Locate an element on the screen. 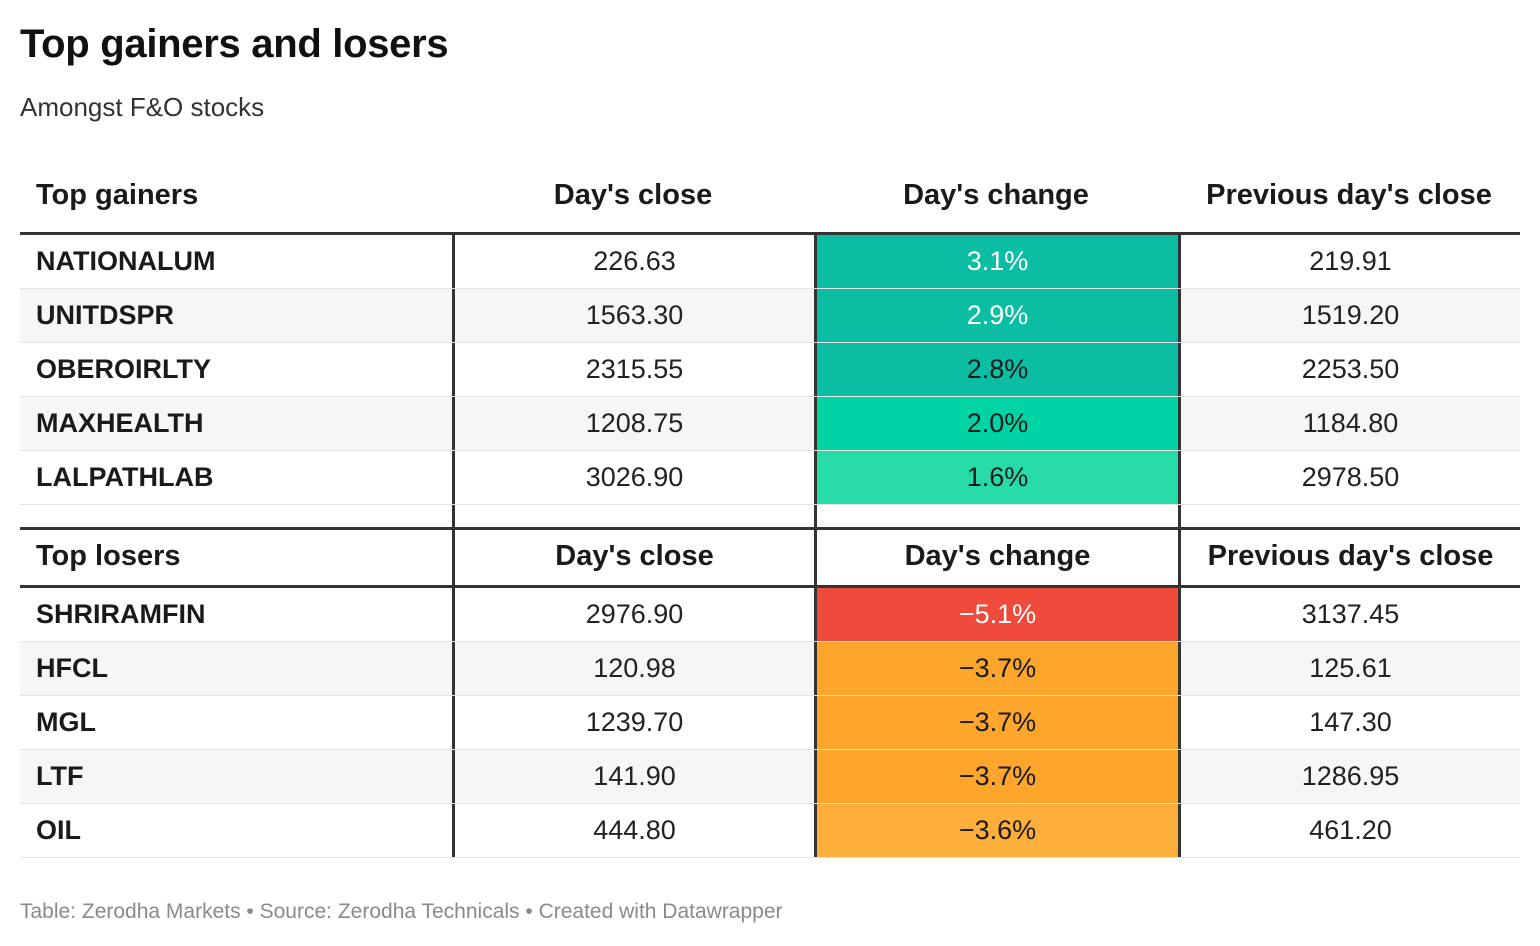  previous-close-value: 1184.80 is located at coordinates (1349, 423).